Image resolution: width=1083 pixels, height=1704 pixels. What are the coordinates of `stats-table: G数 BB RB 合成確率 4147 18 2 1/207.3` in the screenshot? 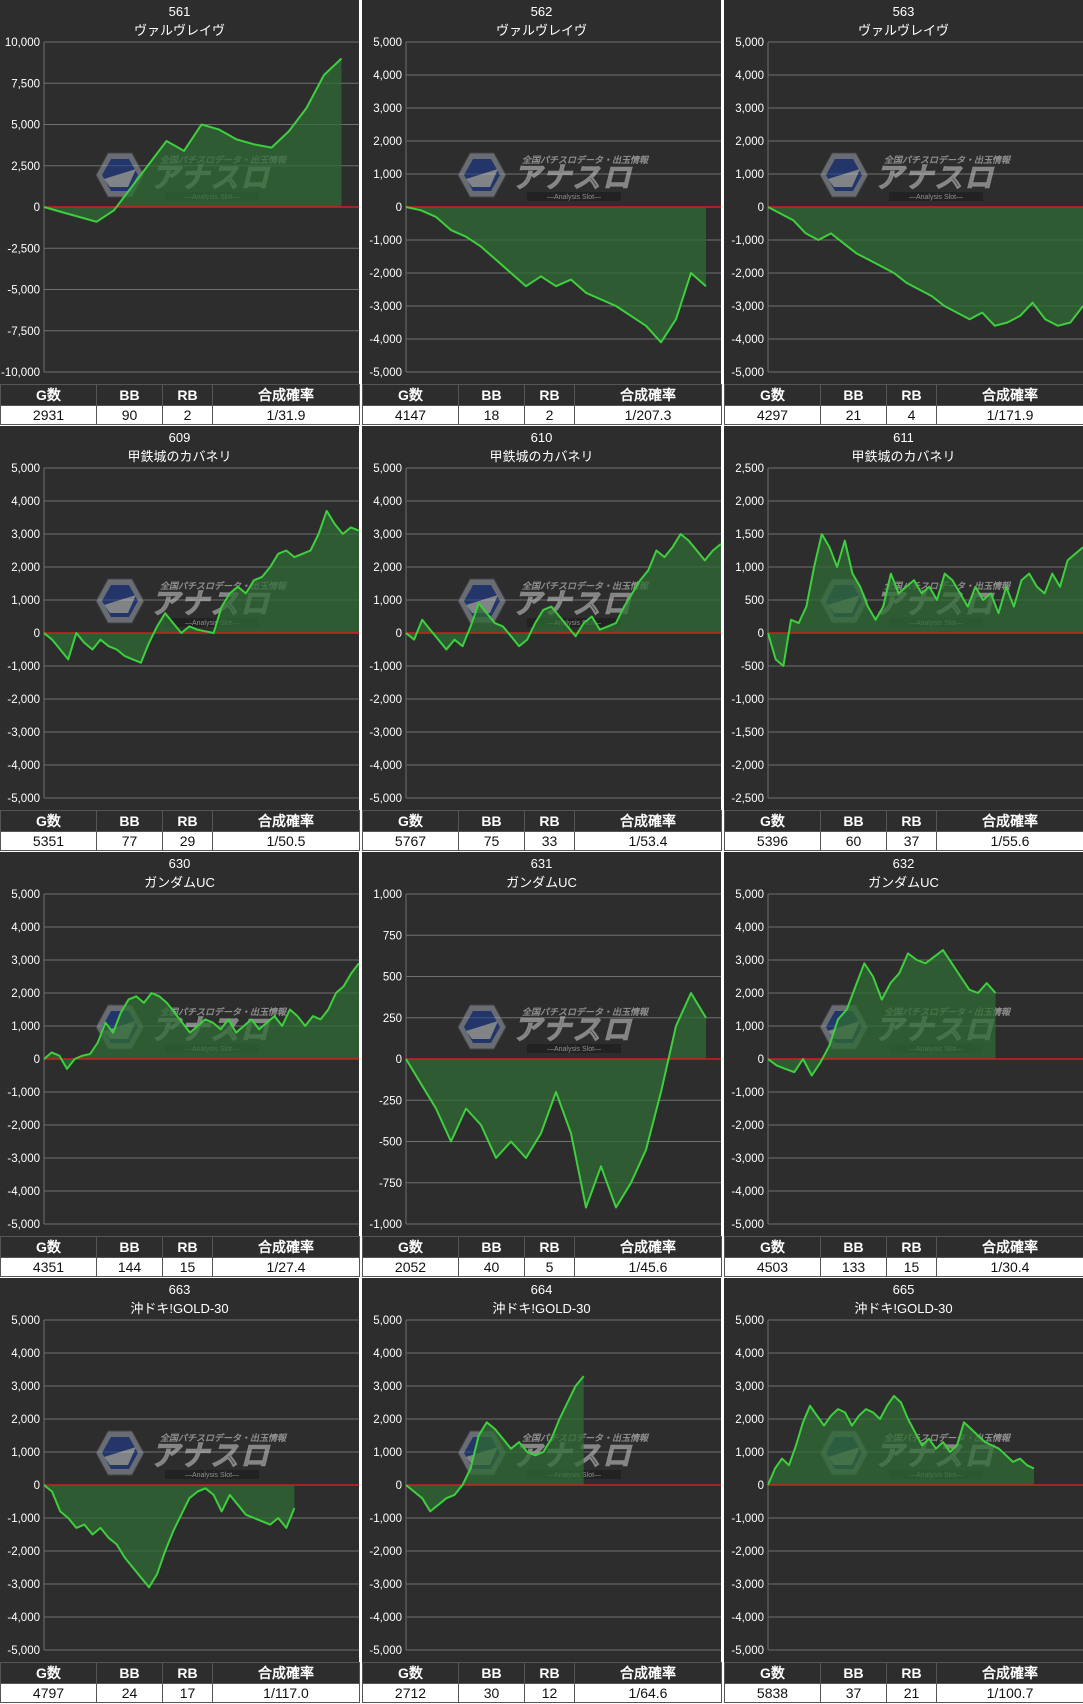 It's located at (542, 404).